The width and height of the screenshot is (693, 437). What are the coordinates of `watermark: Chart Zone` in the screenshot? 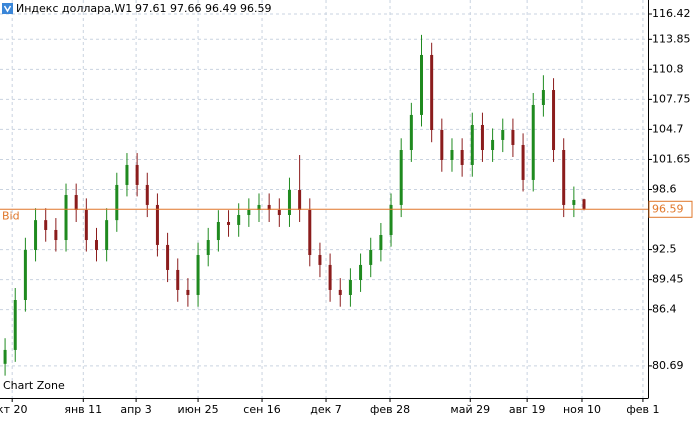 It's located at (34, 385).